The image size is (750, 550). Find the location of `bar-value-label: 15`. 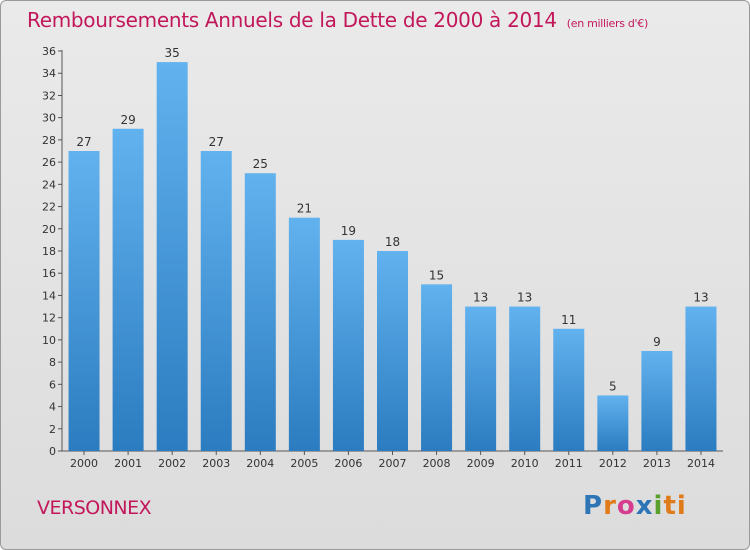

bar-value-label: 15 is located at coordinates (436, 275).